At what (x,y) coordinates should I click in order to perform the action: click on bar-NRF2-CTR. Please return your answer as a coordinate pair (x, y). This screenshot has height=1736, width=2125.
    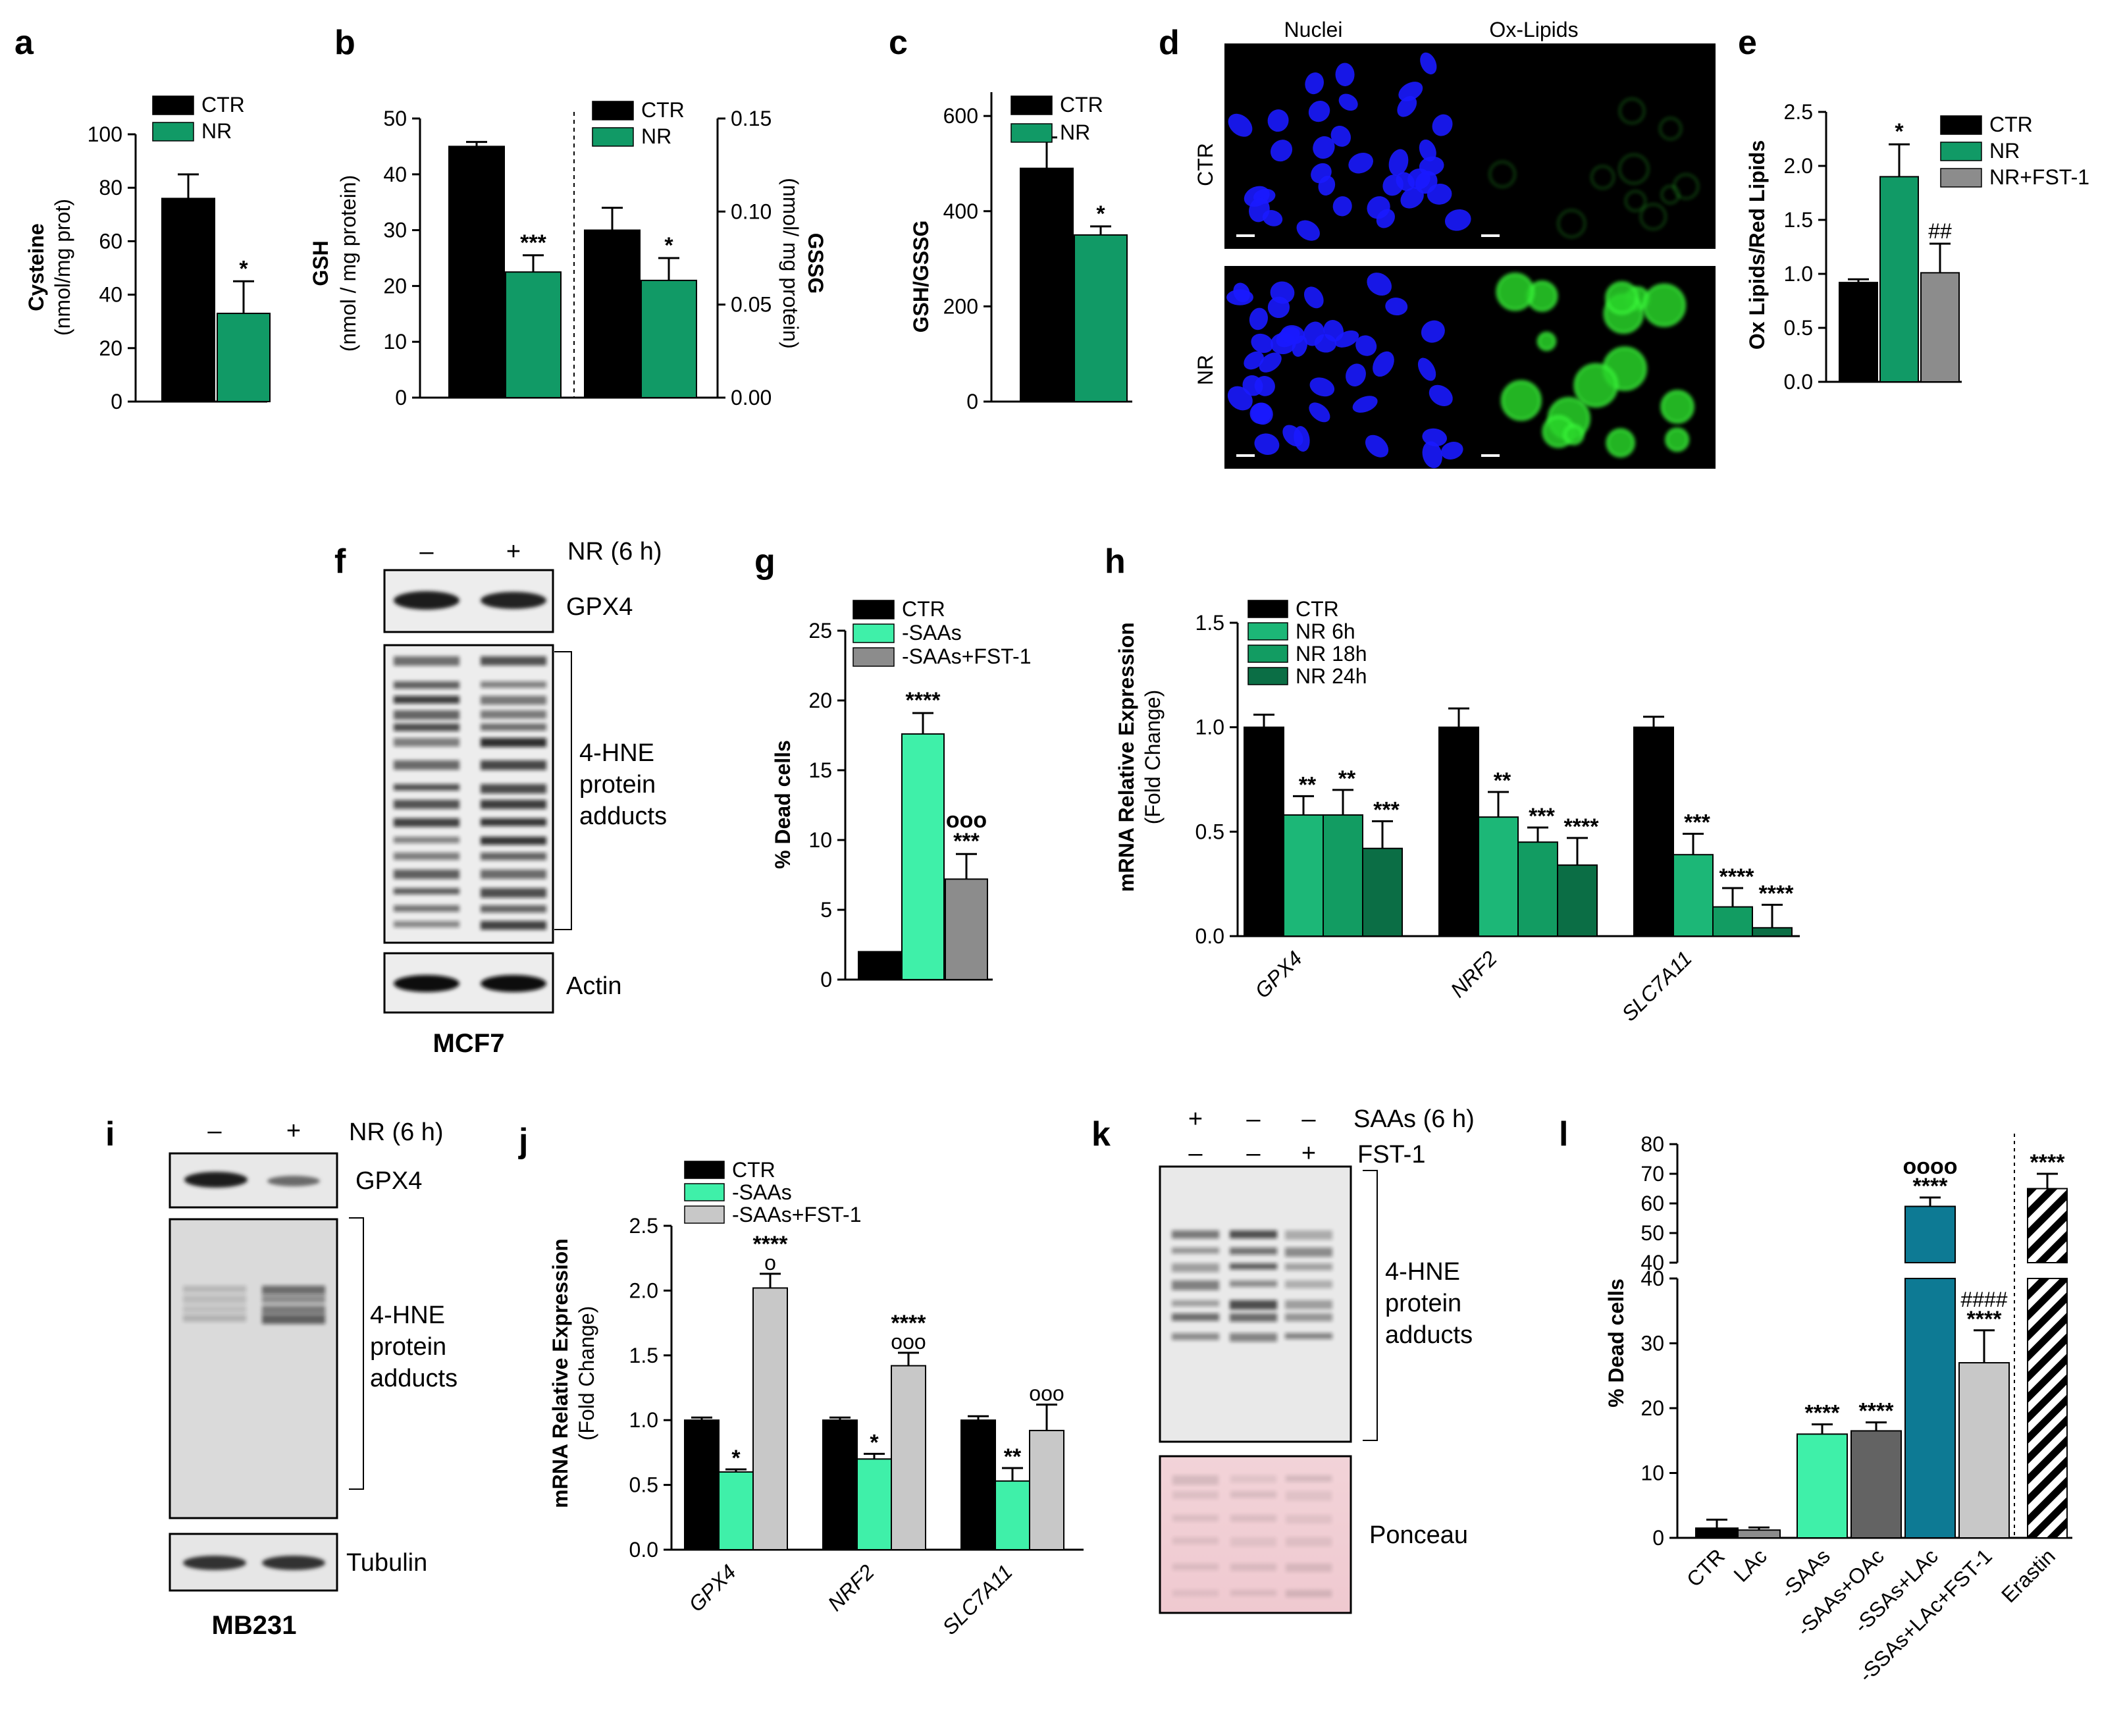
    Looking at the image, I should click on (1458, 831).